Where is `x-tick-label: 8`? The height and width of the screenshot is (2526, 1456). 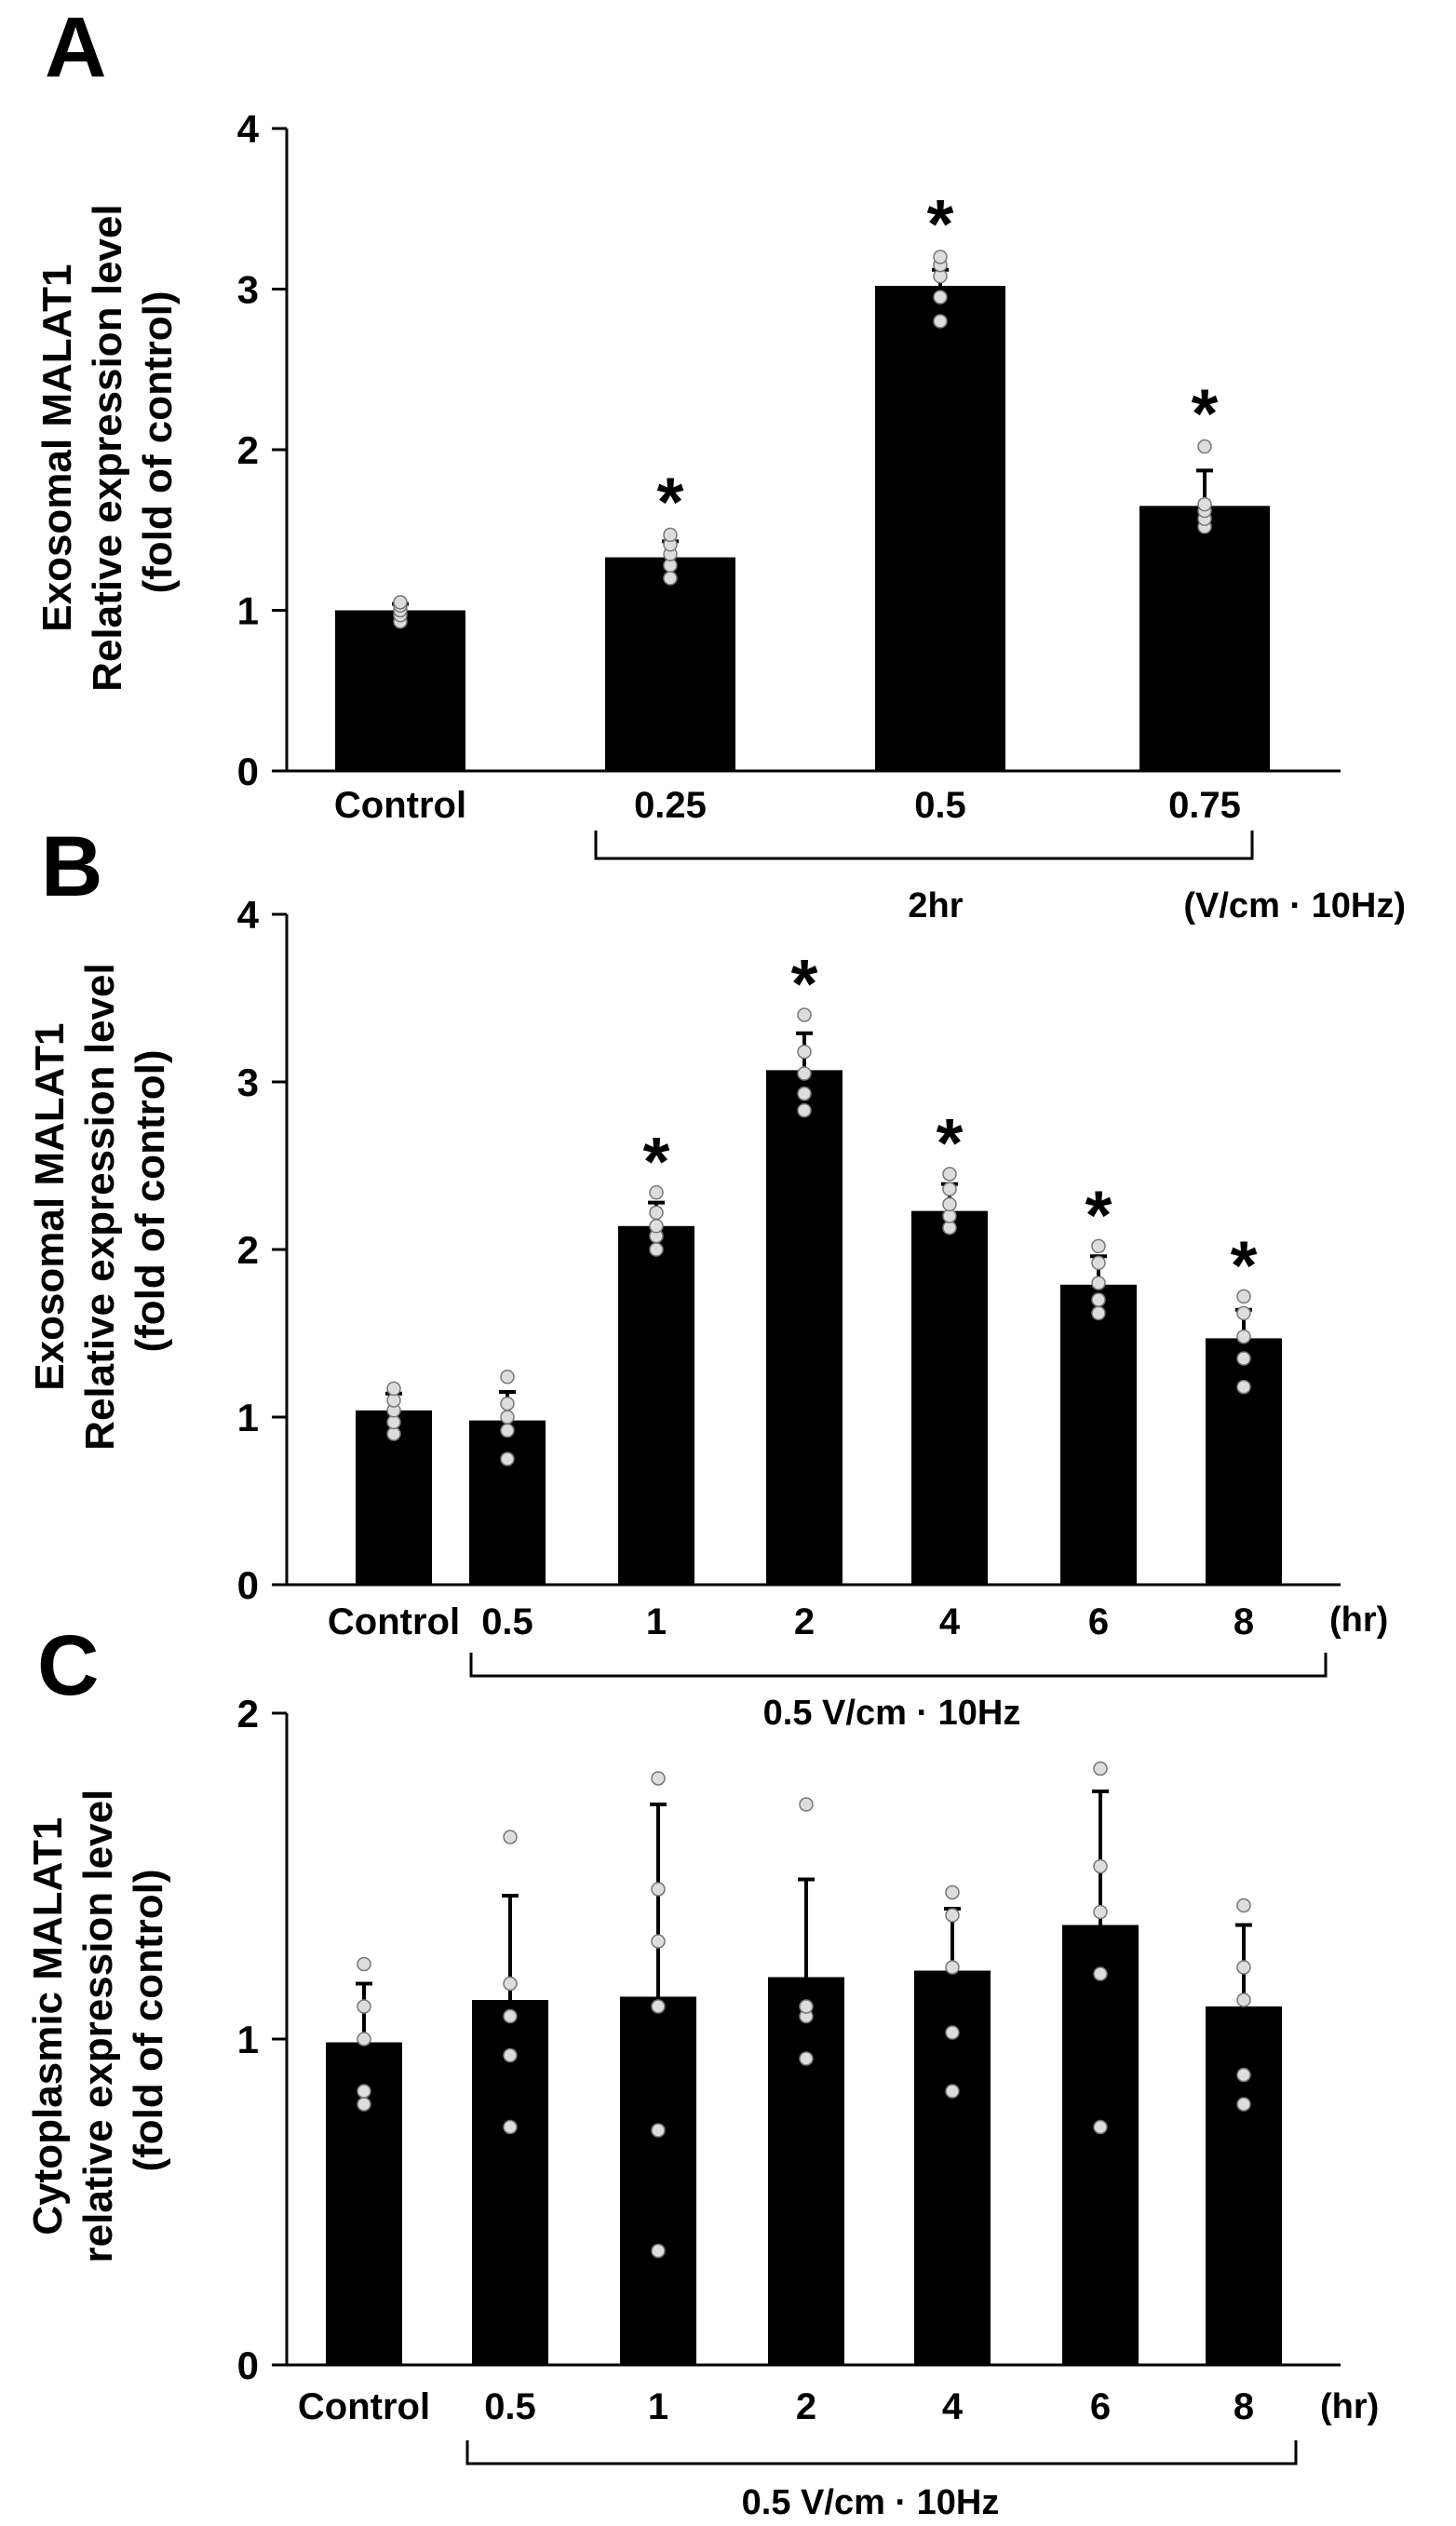 x-tick-label: 8 is located at coordinates (1244, 1621).